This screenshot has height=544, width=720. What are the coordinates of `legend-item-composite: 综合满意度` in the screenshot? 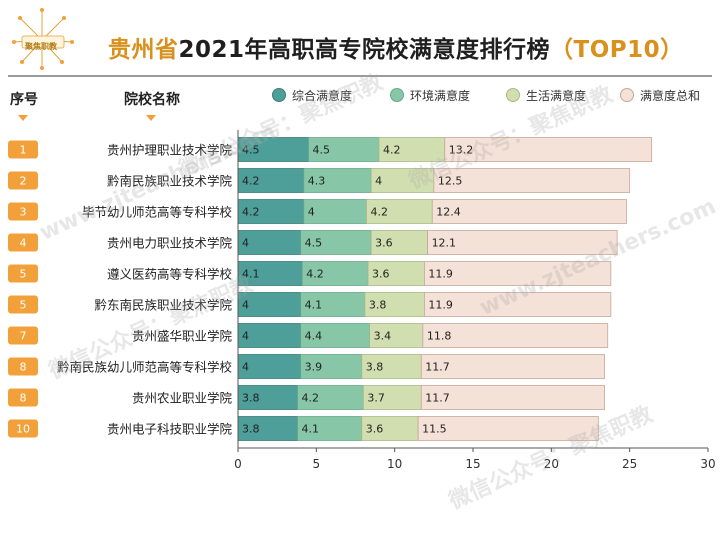 It's located at (312, 95).